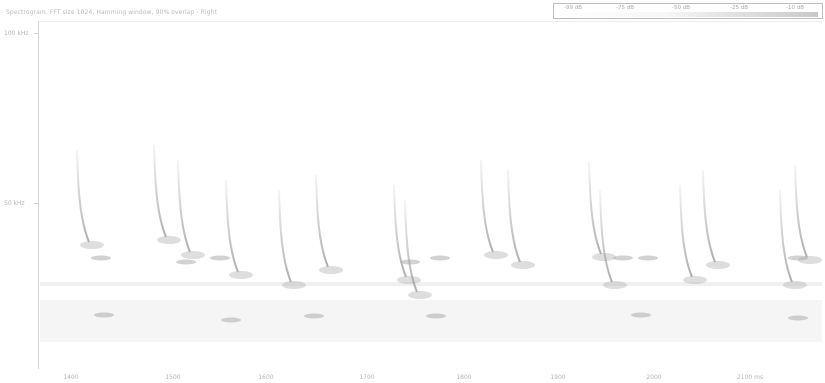  What do you see at coordinates (625, 8) in the screenshot?
I see `legend-label-2: -75 dB` at bounding box center [625, 8].